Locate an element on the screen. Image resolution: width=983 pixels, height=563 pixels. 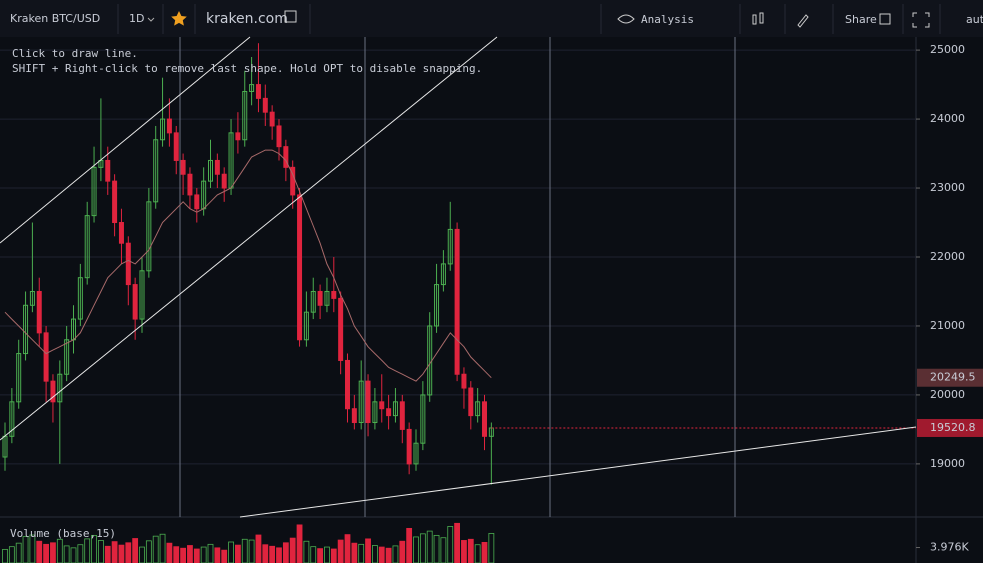
toolbar is located at coordinates (491, 18).